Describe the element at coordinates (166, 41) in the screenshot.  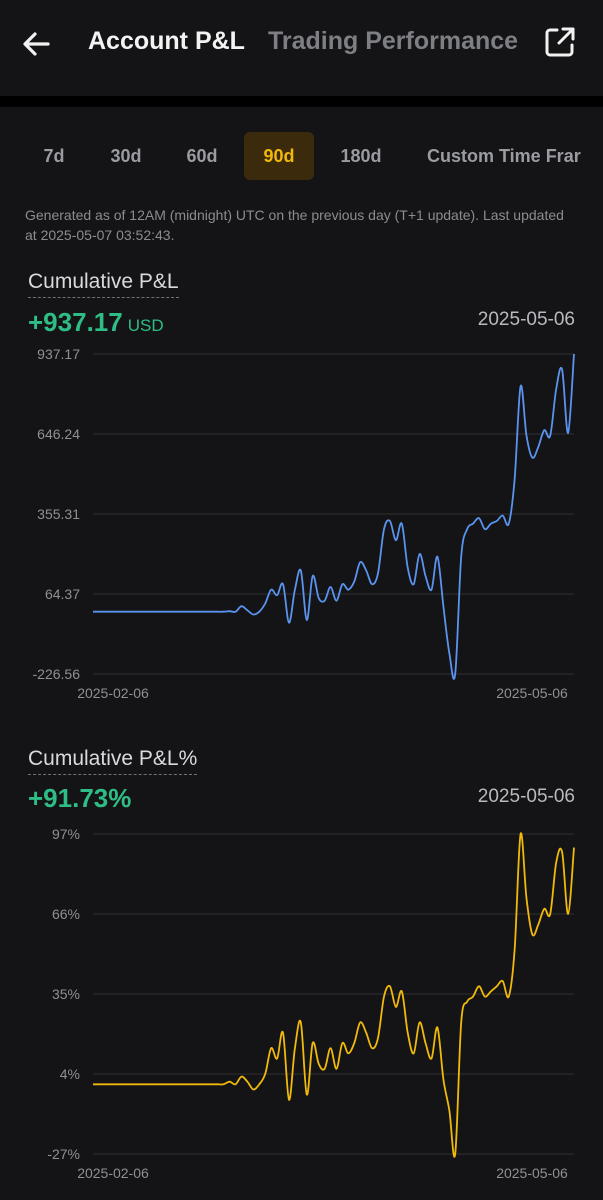
I see `tab-account-pnl: Account P&L` at that location.